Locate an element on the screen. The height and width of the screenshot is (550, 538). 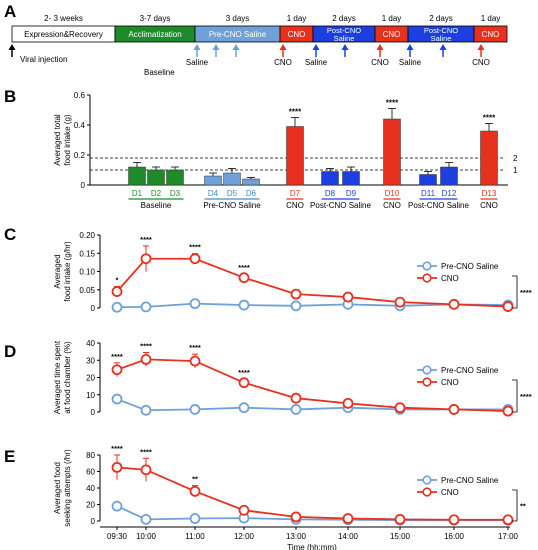
x-tick-label: D10 is located at coordinates (392, 193).